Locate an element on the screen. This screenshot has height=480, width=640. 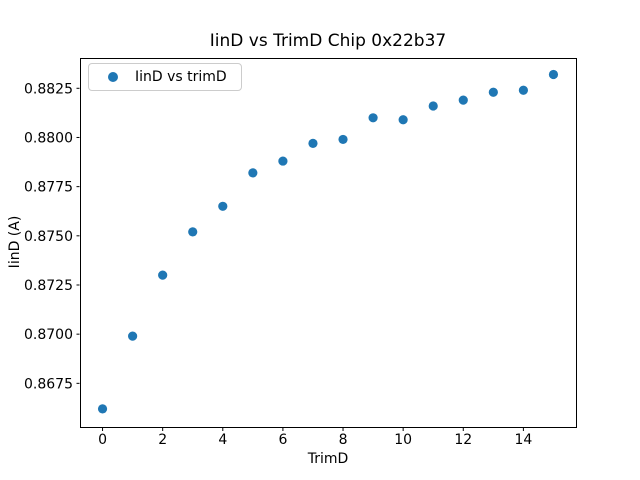
x-tick-label: 6 is located at coordinates (282, 440).